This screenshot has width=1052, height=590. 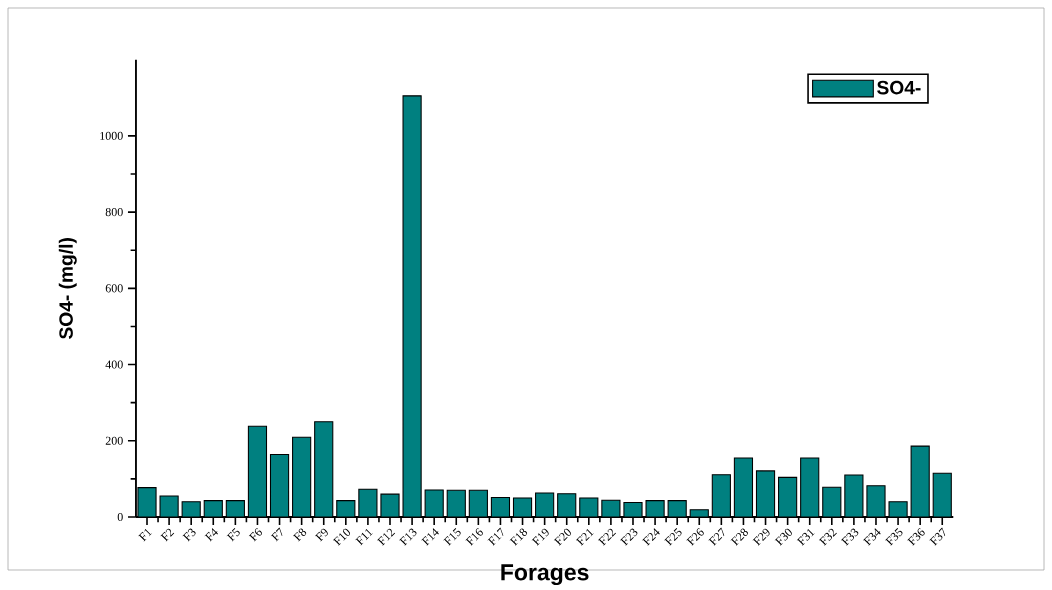 I want to click on x-tick-label: F13, so click(x=408, y=537).